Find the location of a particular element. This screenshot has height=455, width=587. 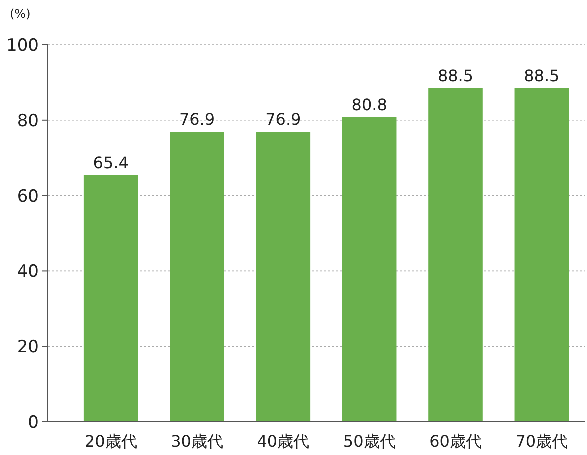

data-label: 65.4 is located at coordinates (111, 162).